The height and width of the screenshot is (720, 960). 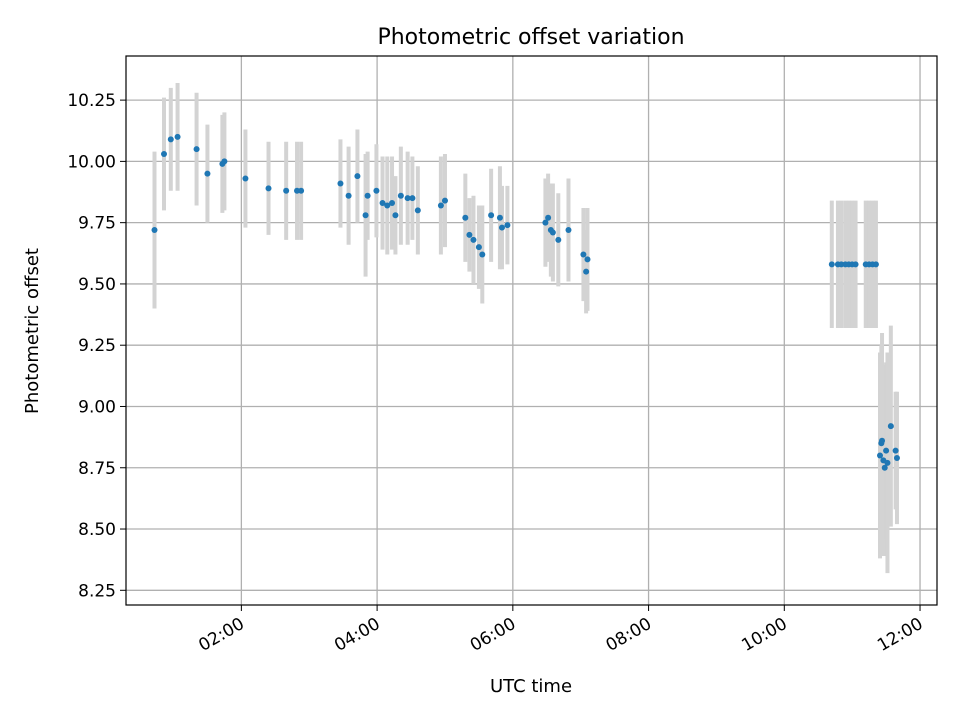 I want to click on y-tick-label: 8.75, so click(x=97, y=469).